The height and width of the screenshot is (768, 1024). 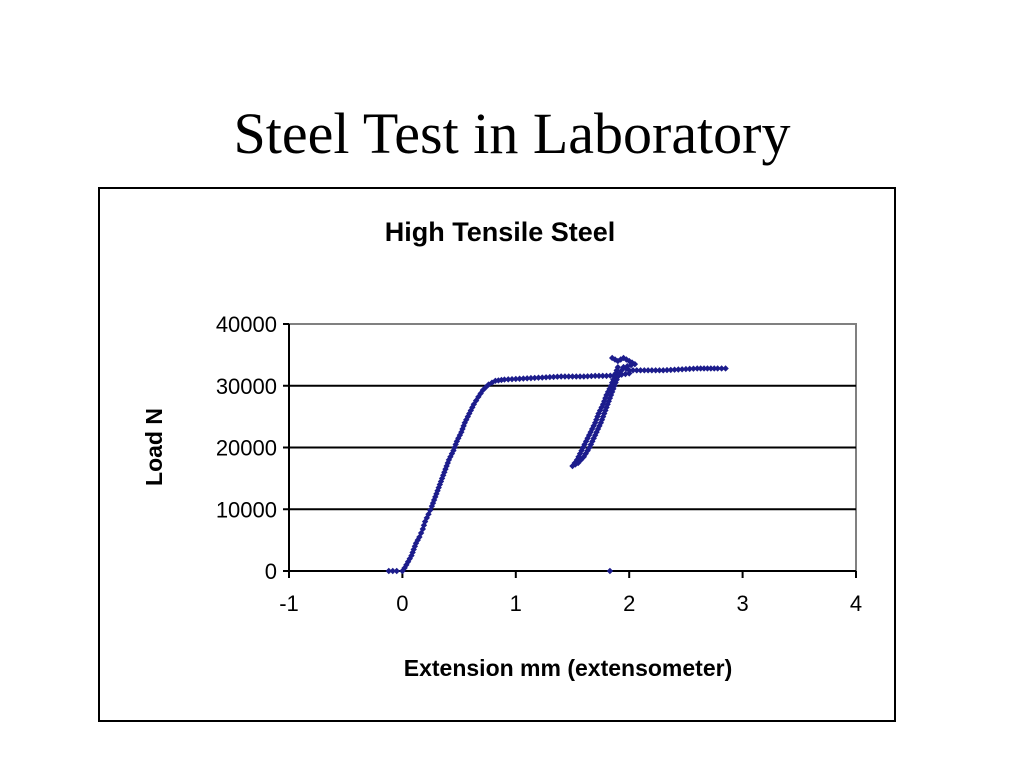 I want to click on x-axis-label: Extension mm (extensometer), so click(x=568, y=668).